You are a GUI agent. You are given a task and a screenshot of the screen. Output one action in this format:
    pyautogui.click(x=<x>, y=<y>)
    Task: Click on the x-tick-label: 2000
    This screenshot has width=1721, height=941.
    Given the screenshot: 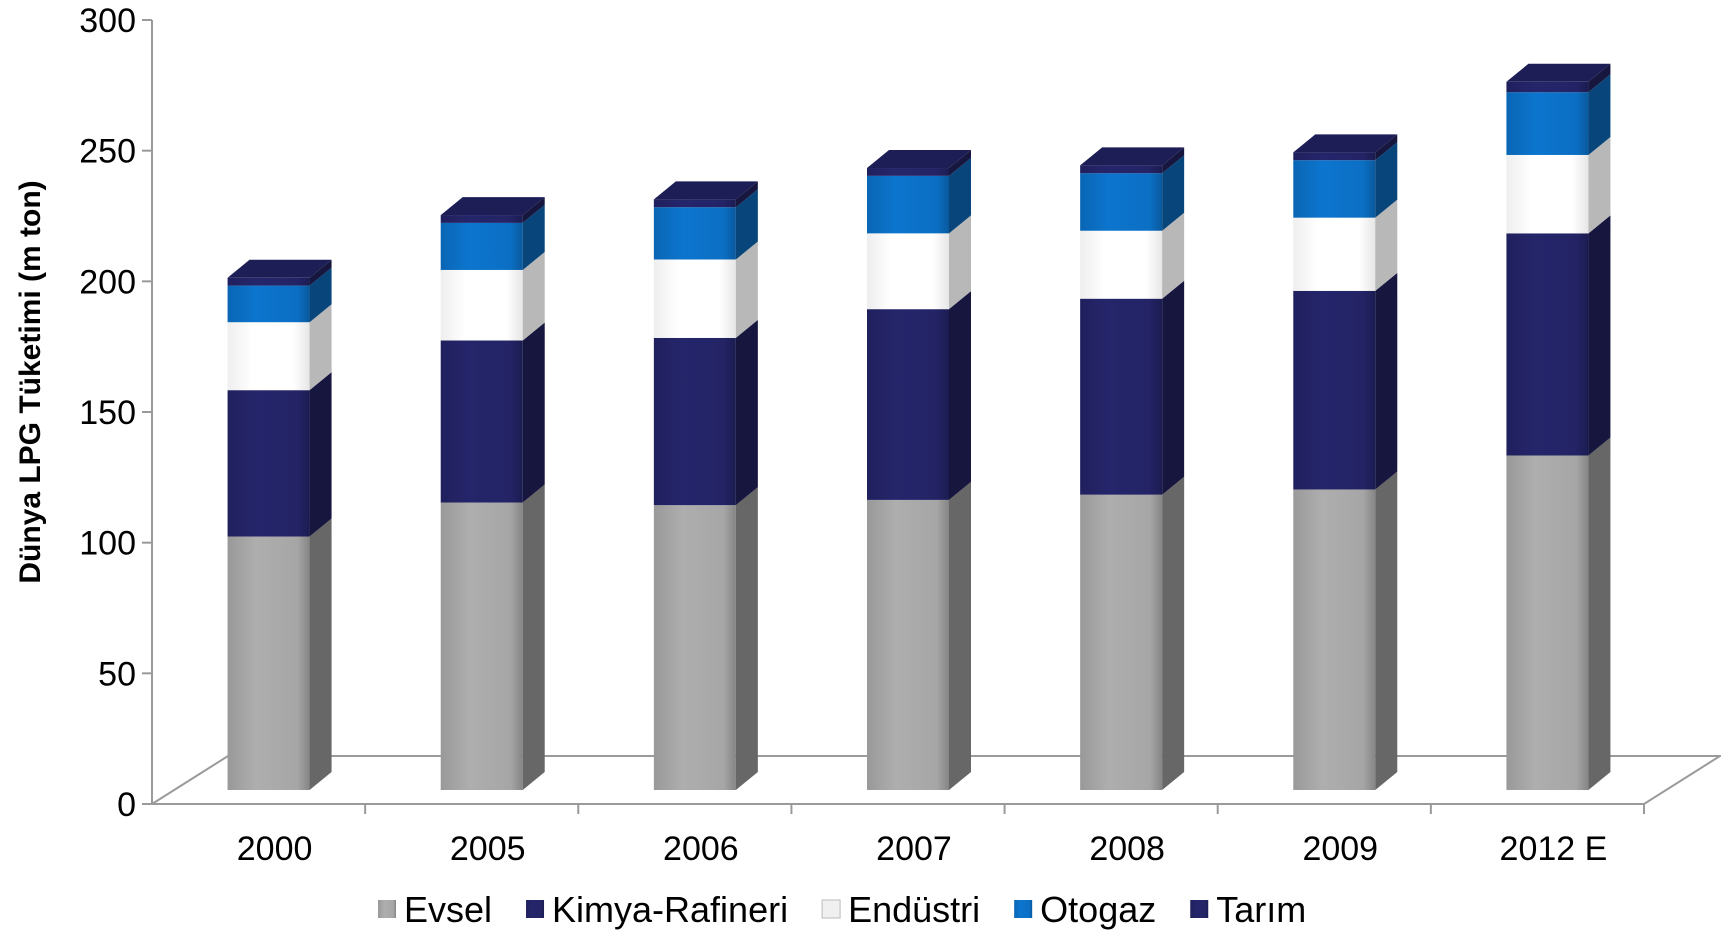 What is the action you would take?
    pyautogui.click(x=275, y=849)
    